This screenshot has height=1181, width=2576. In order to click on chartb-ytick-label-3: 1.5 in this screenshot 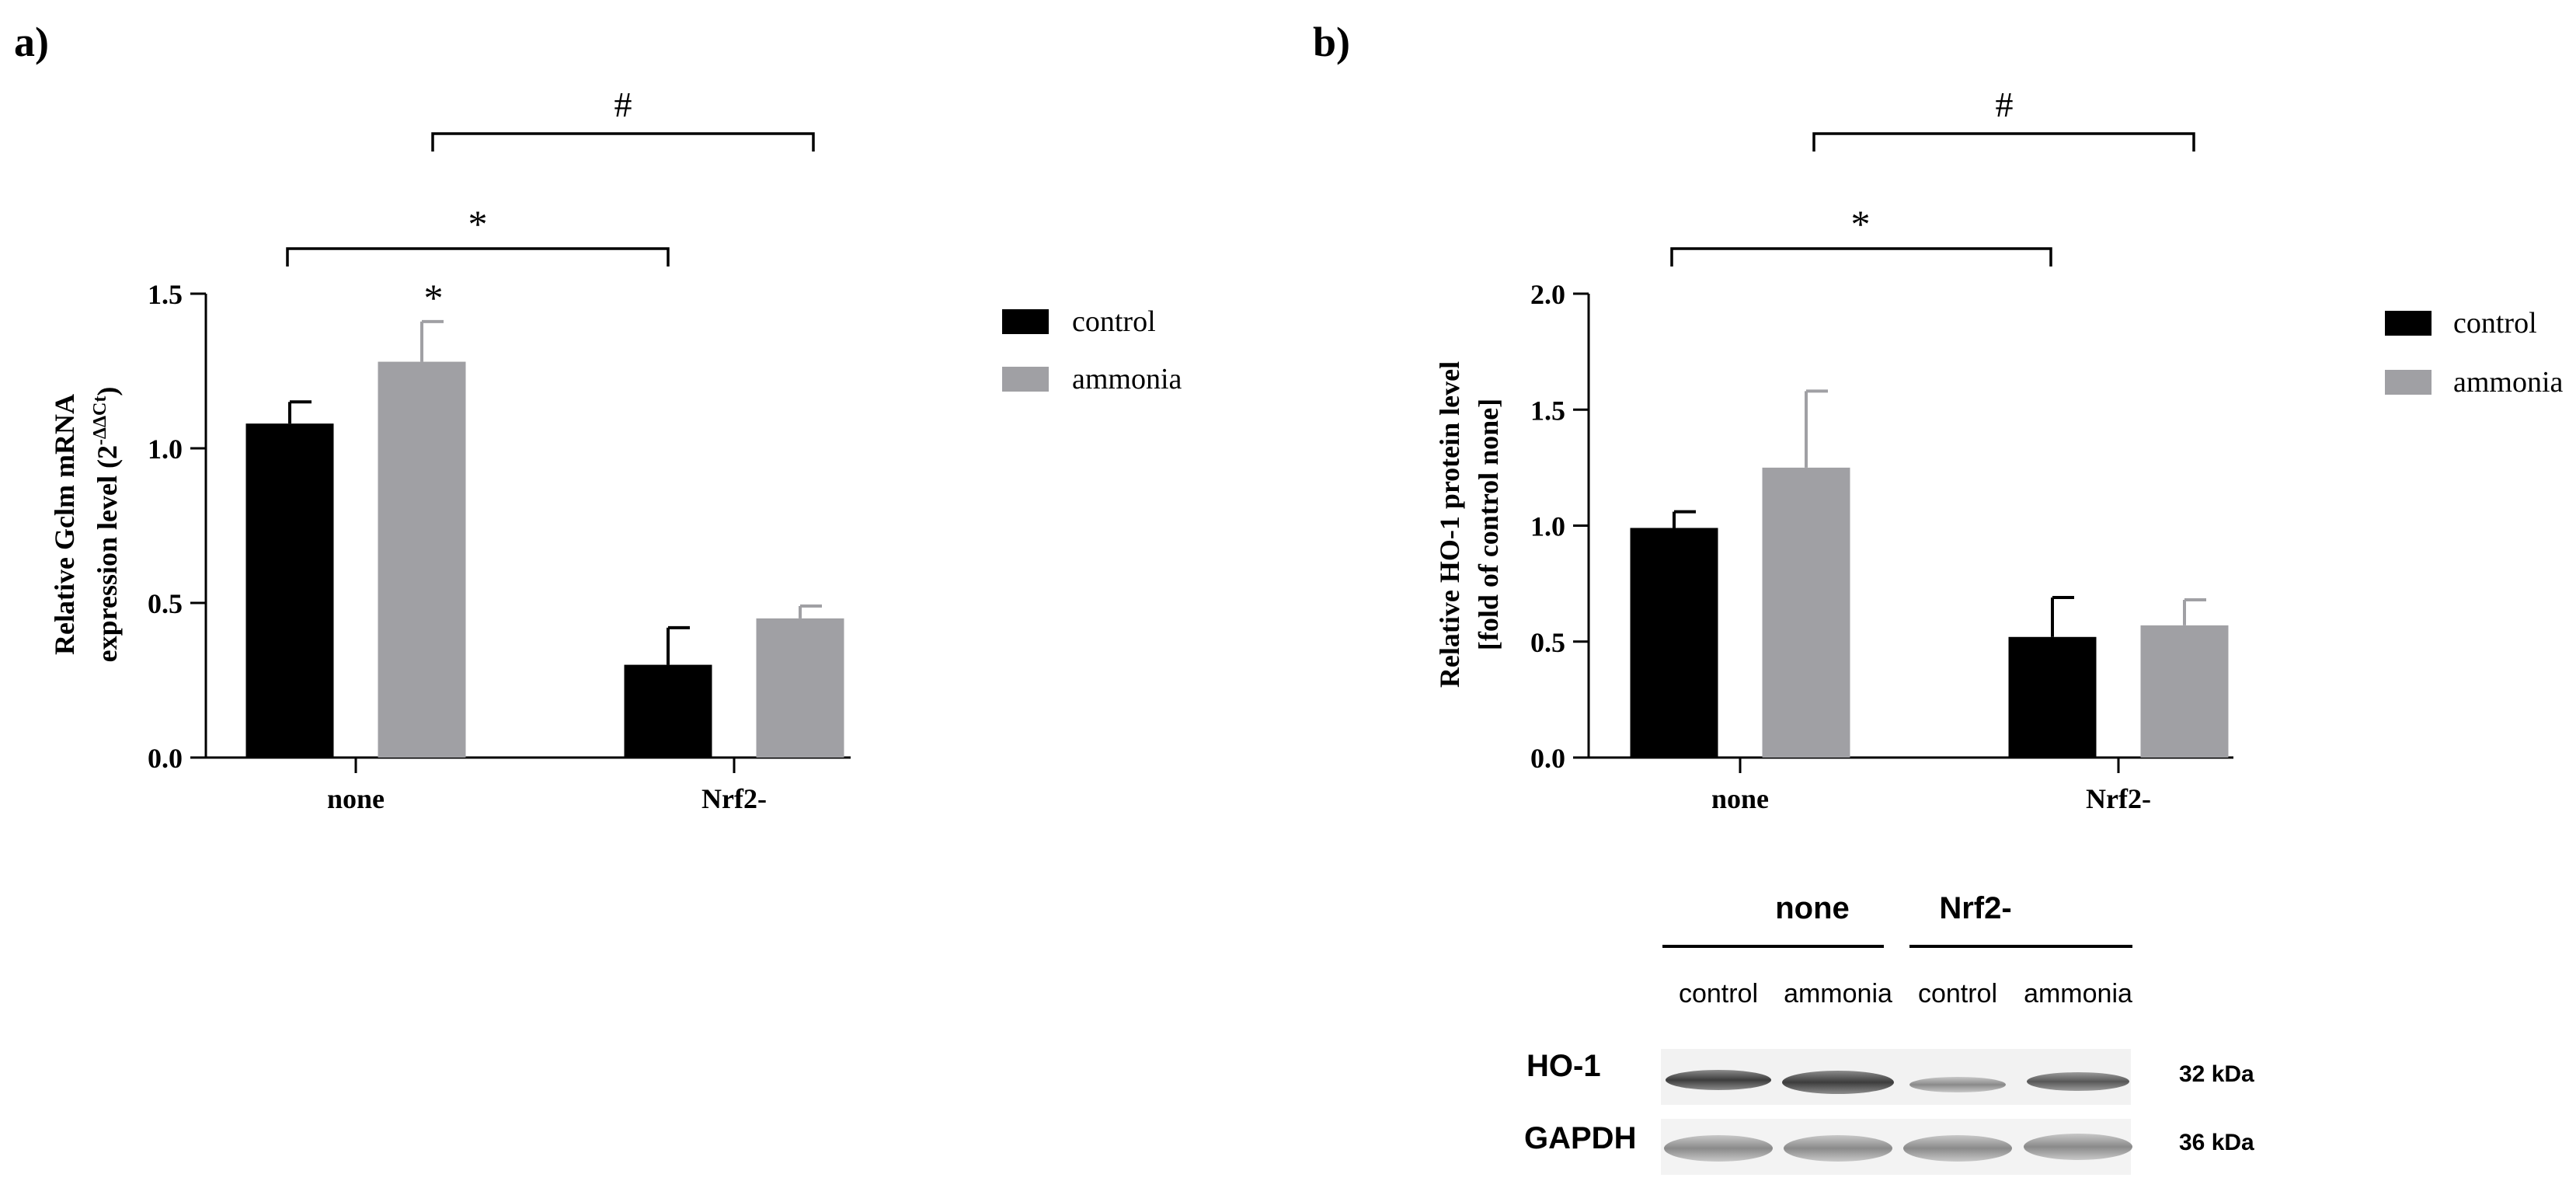, I will do `click(1547, 410)`.